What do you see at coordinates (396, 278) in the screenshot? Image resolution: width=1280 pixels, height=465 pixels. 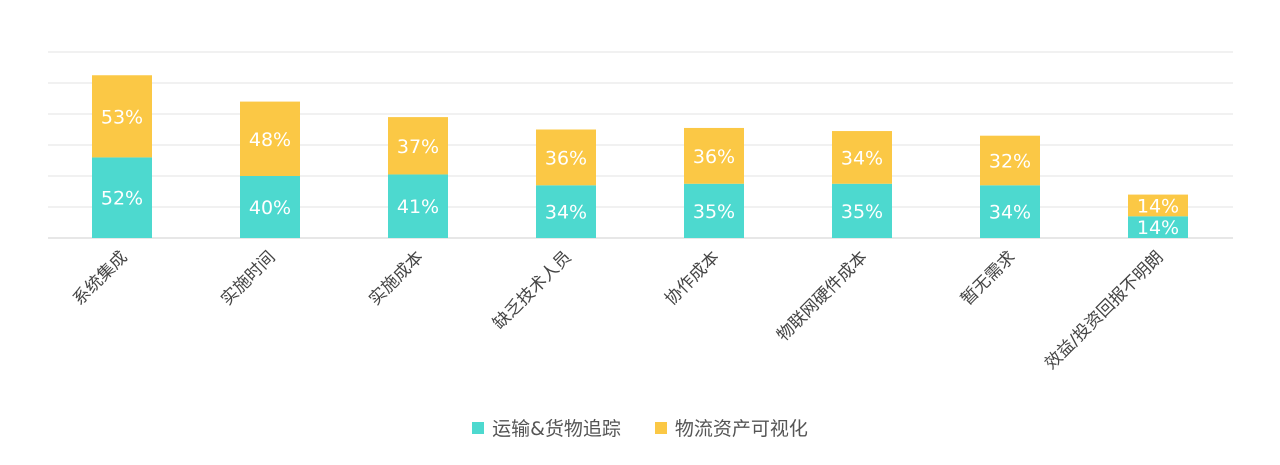 I see `x-tick-label: 实施成本` at bounding box center [396, 278].